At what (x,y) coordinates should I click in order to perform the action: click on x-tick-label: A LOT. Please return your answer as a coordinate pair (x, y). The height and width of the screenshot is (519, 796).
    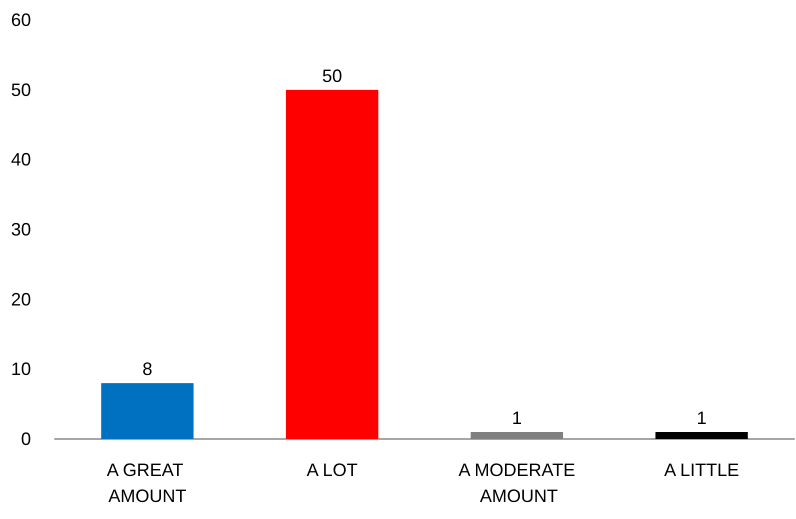
    Looking at the image, I should click on (332, 470).